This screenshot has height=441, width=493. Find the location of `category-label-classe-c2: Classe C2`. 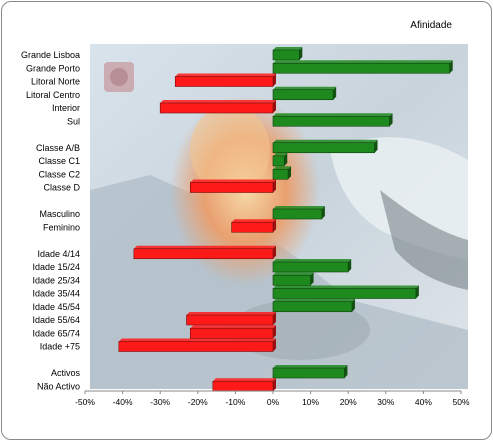

category-label-classe-c2: Classe C2 is located at coordinates (59, 174).